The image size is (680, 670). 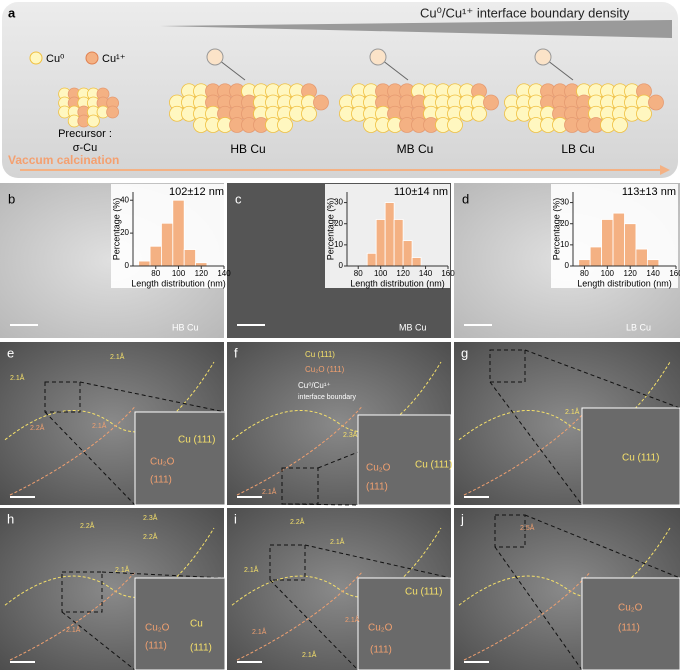 I want to click on precursor-label: Precursor :, so click(x=85, y=134).